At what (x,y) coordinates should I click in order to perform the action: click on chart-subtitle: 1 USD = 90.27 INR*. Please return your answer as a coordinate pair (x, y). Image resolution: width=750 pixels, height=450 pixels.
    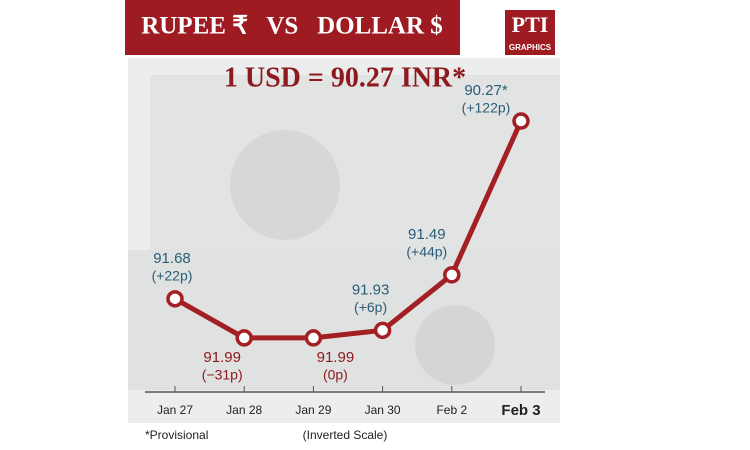
    Looking at the image, I should click on (345, 77).